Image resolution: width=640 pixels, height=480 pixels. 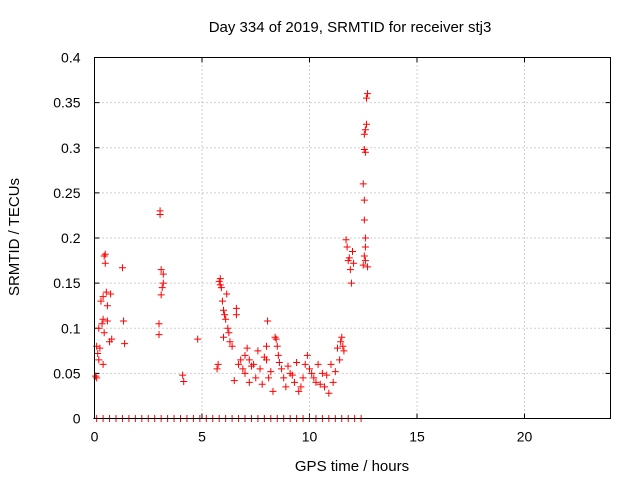 I want to click on x-tick-label: 0, so click(x=95, y=437).